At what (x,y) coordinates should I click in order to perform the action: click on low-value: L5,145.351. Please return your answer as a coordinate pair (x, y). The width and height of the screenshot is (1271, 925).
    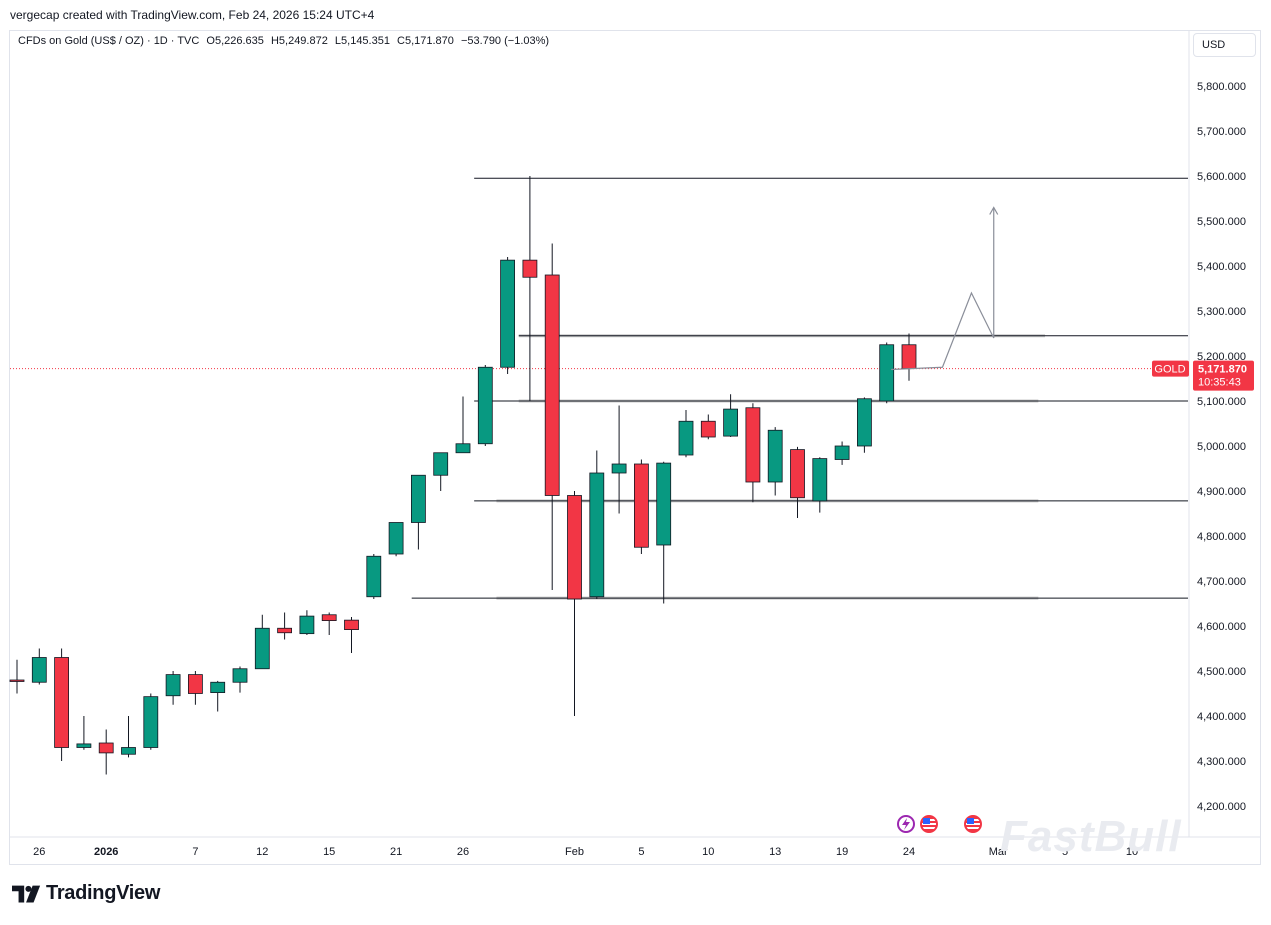
    Looking at the image, I should click on (362, 41).